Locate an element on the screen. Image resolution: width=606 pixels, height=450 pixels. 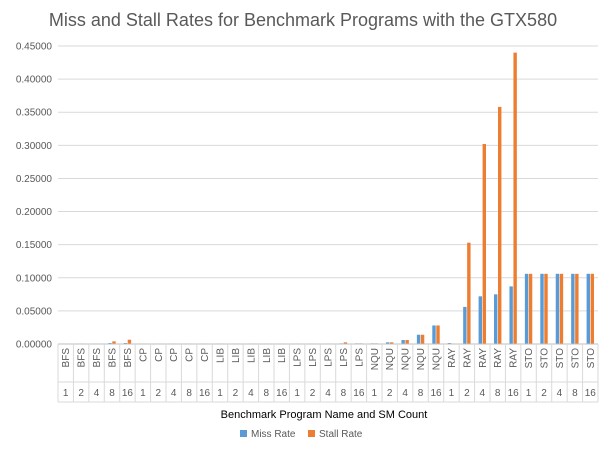
y-tick-label: 0.35000 is located at coordinates (34, 113).